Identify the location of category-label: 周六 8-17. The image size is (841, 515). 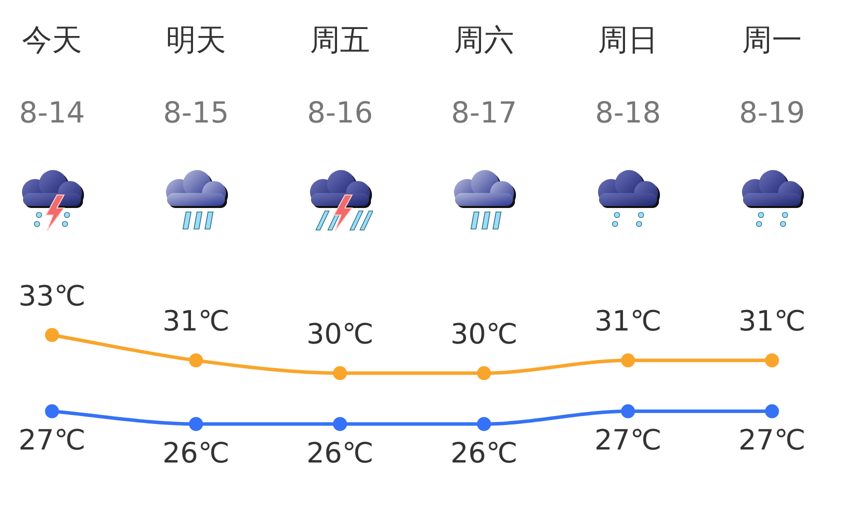
(484, 76).